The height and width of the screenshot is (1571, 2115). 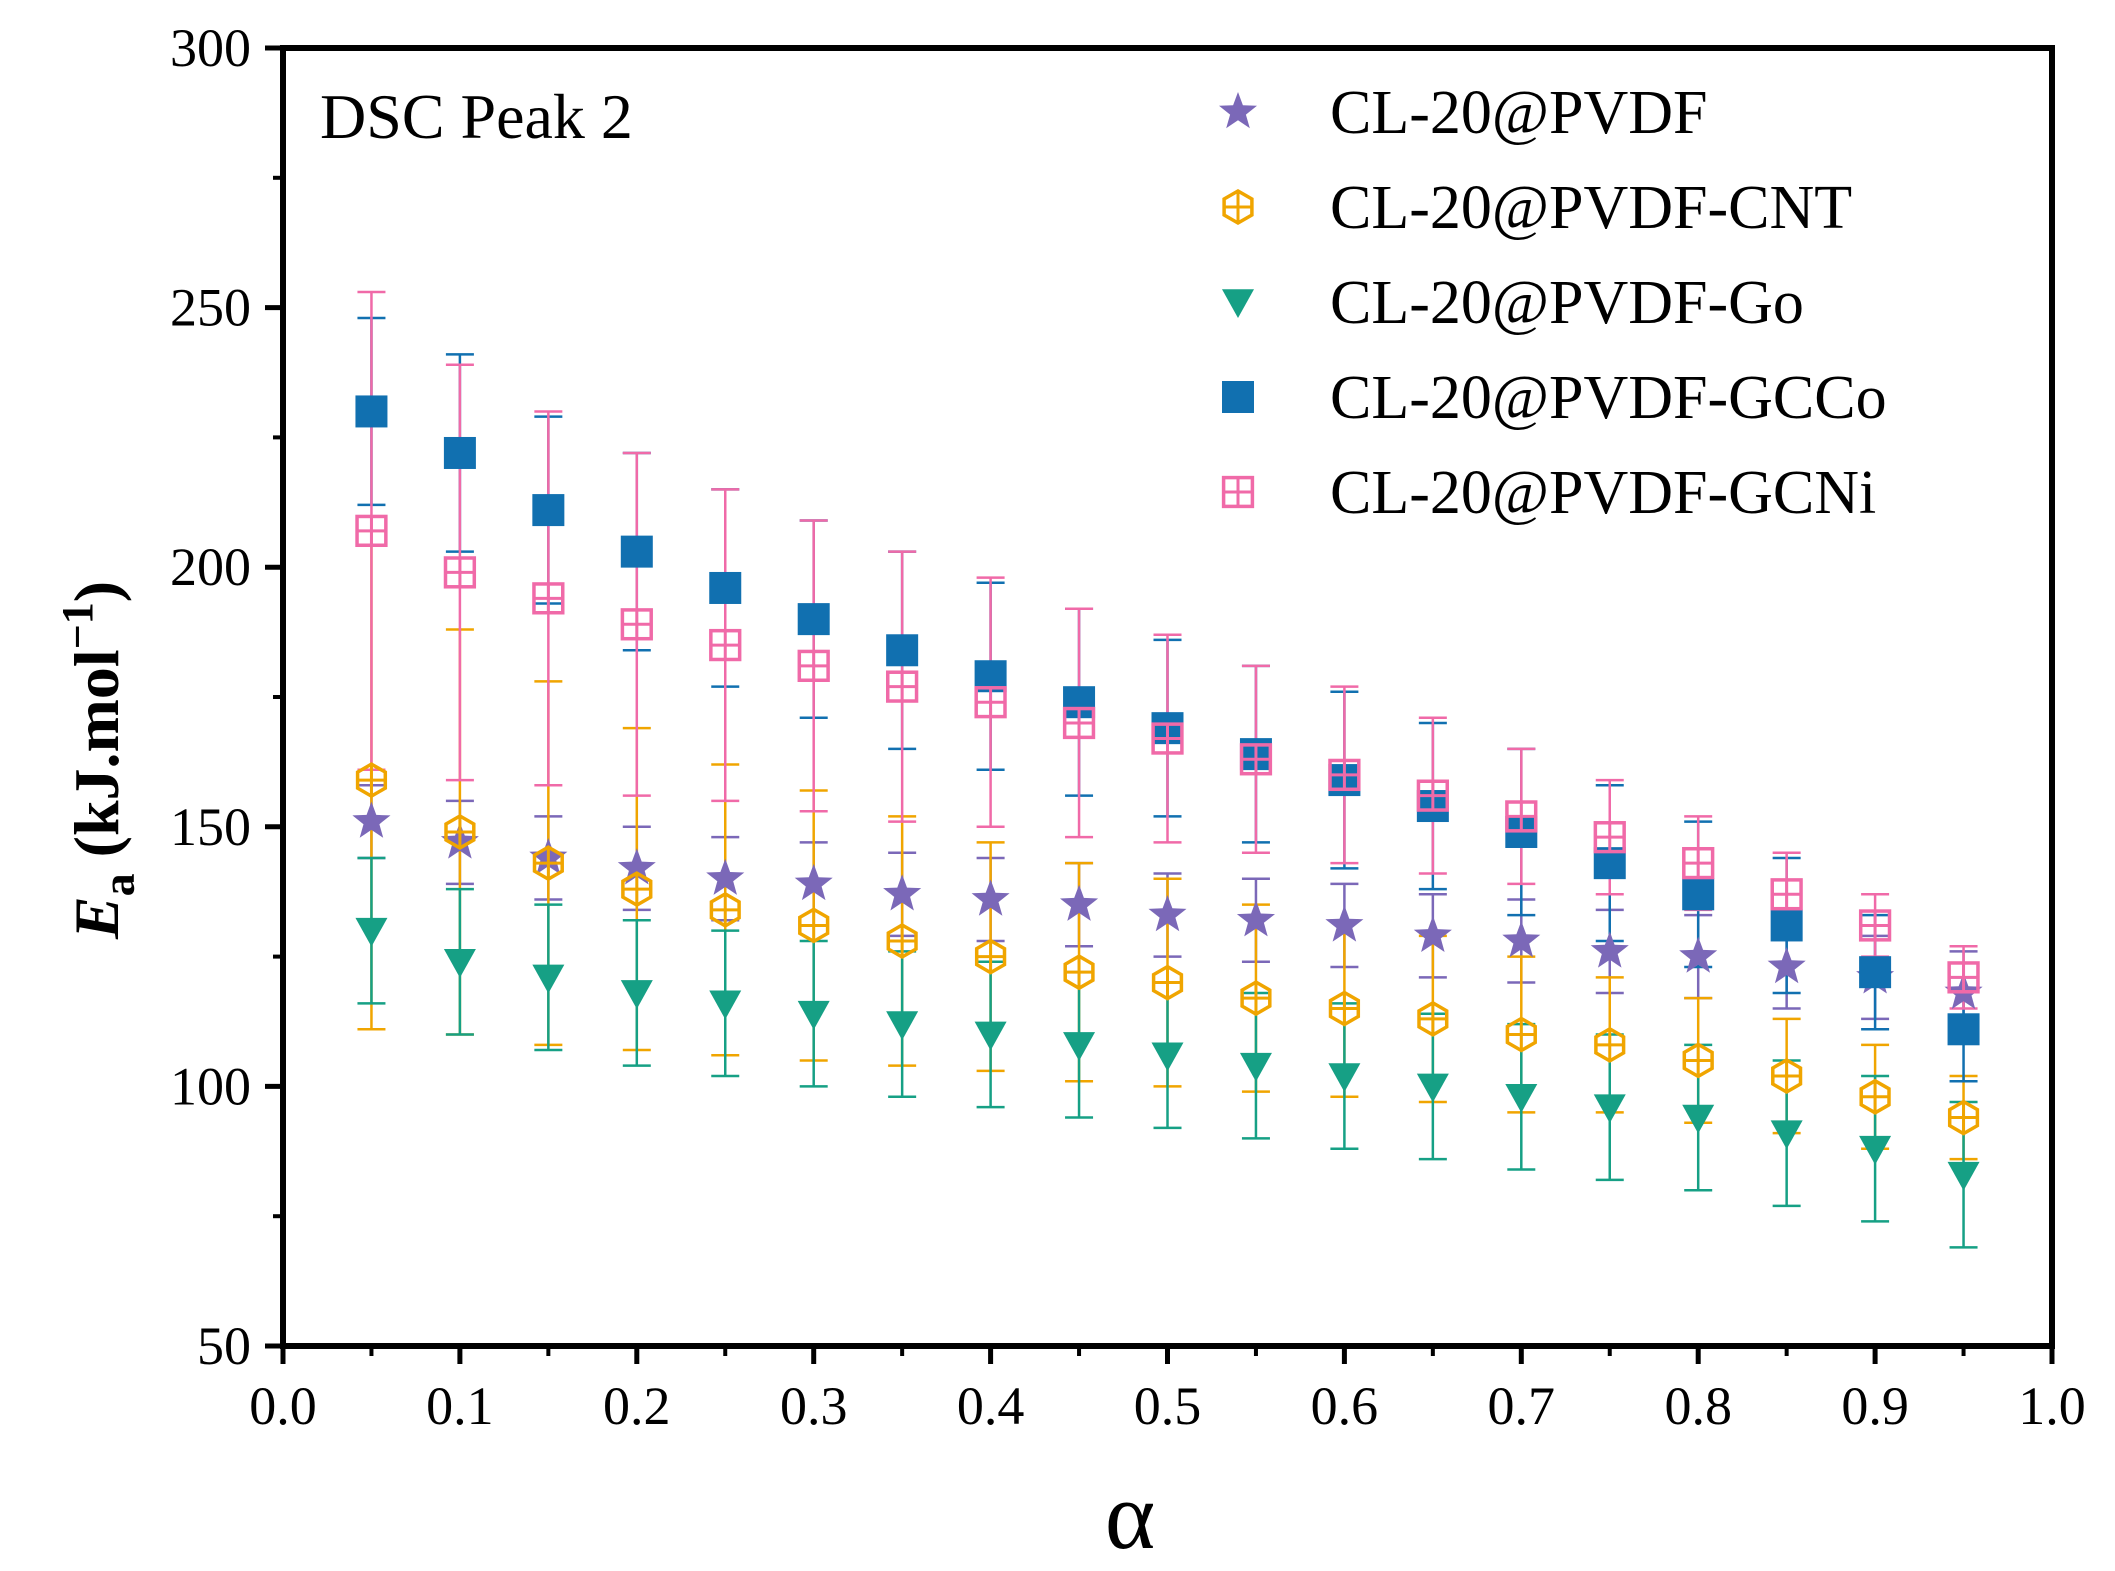 I want to click on legend-item: CL-20@PVDF-GCCo, so click(x=1554, y=398).